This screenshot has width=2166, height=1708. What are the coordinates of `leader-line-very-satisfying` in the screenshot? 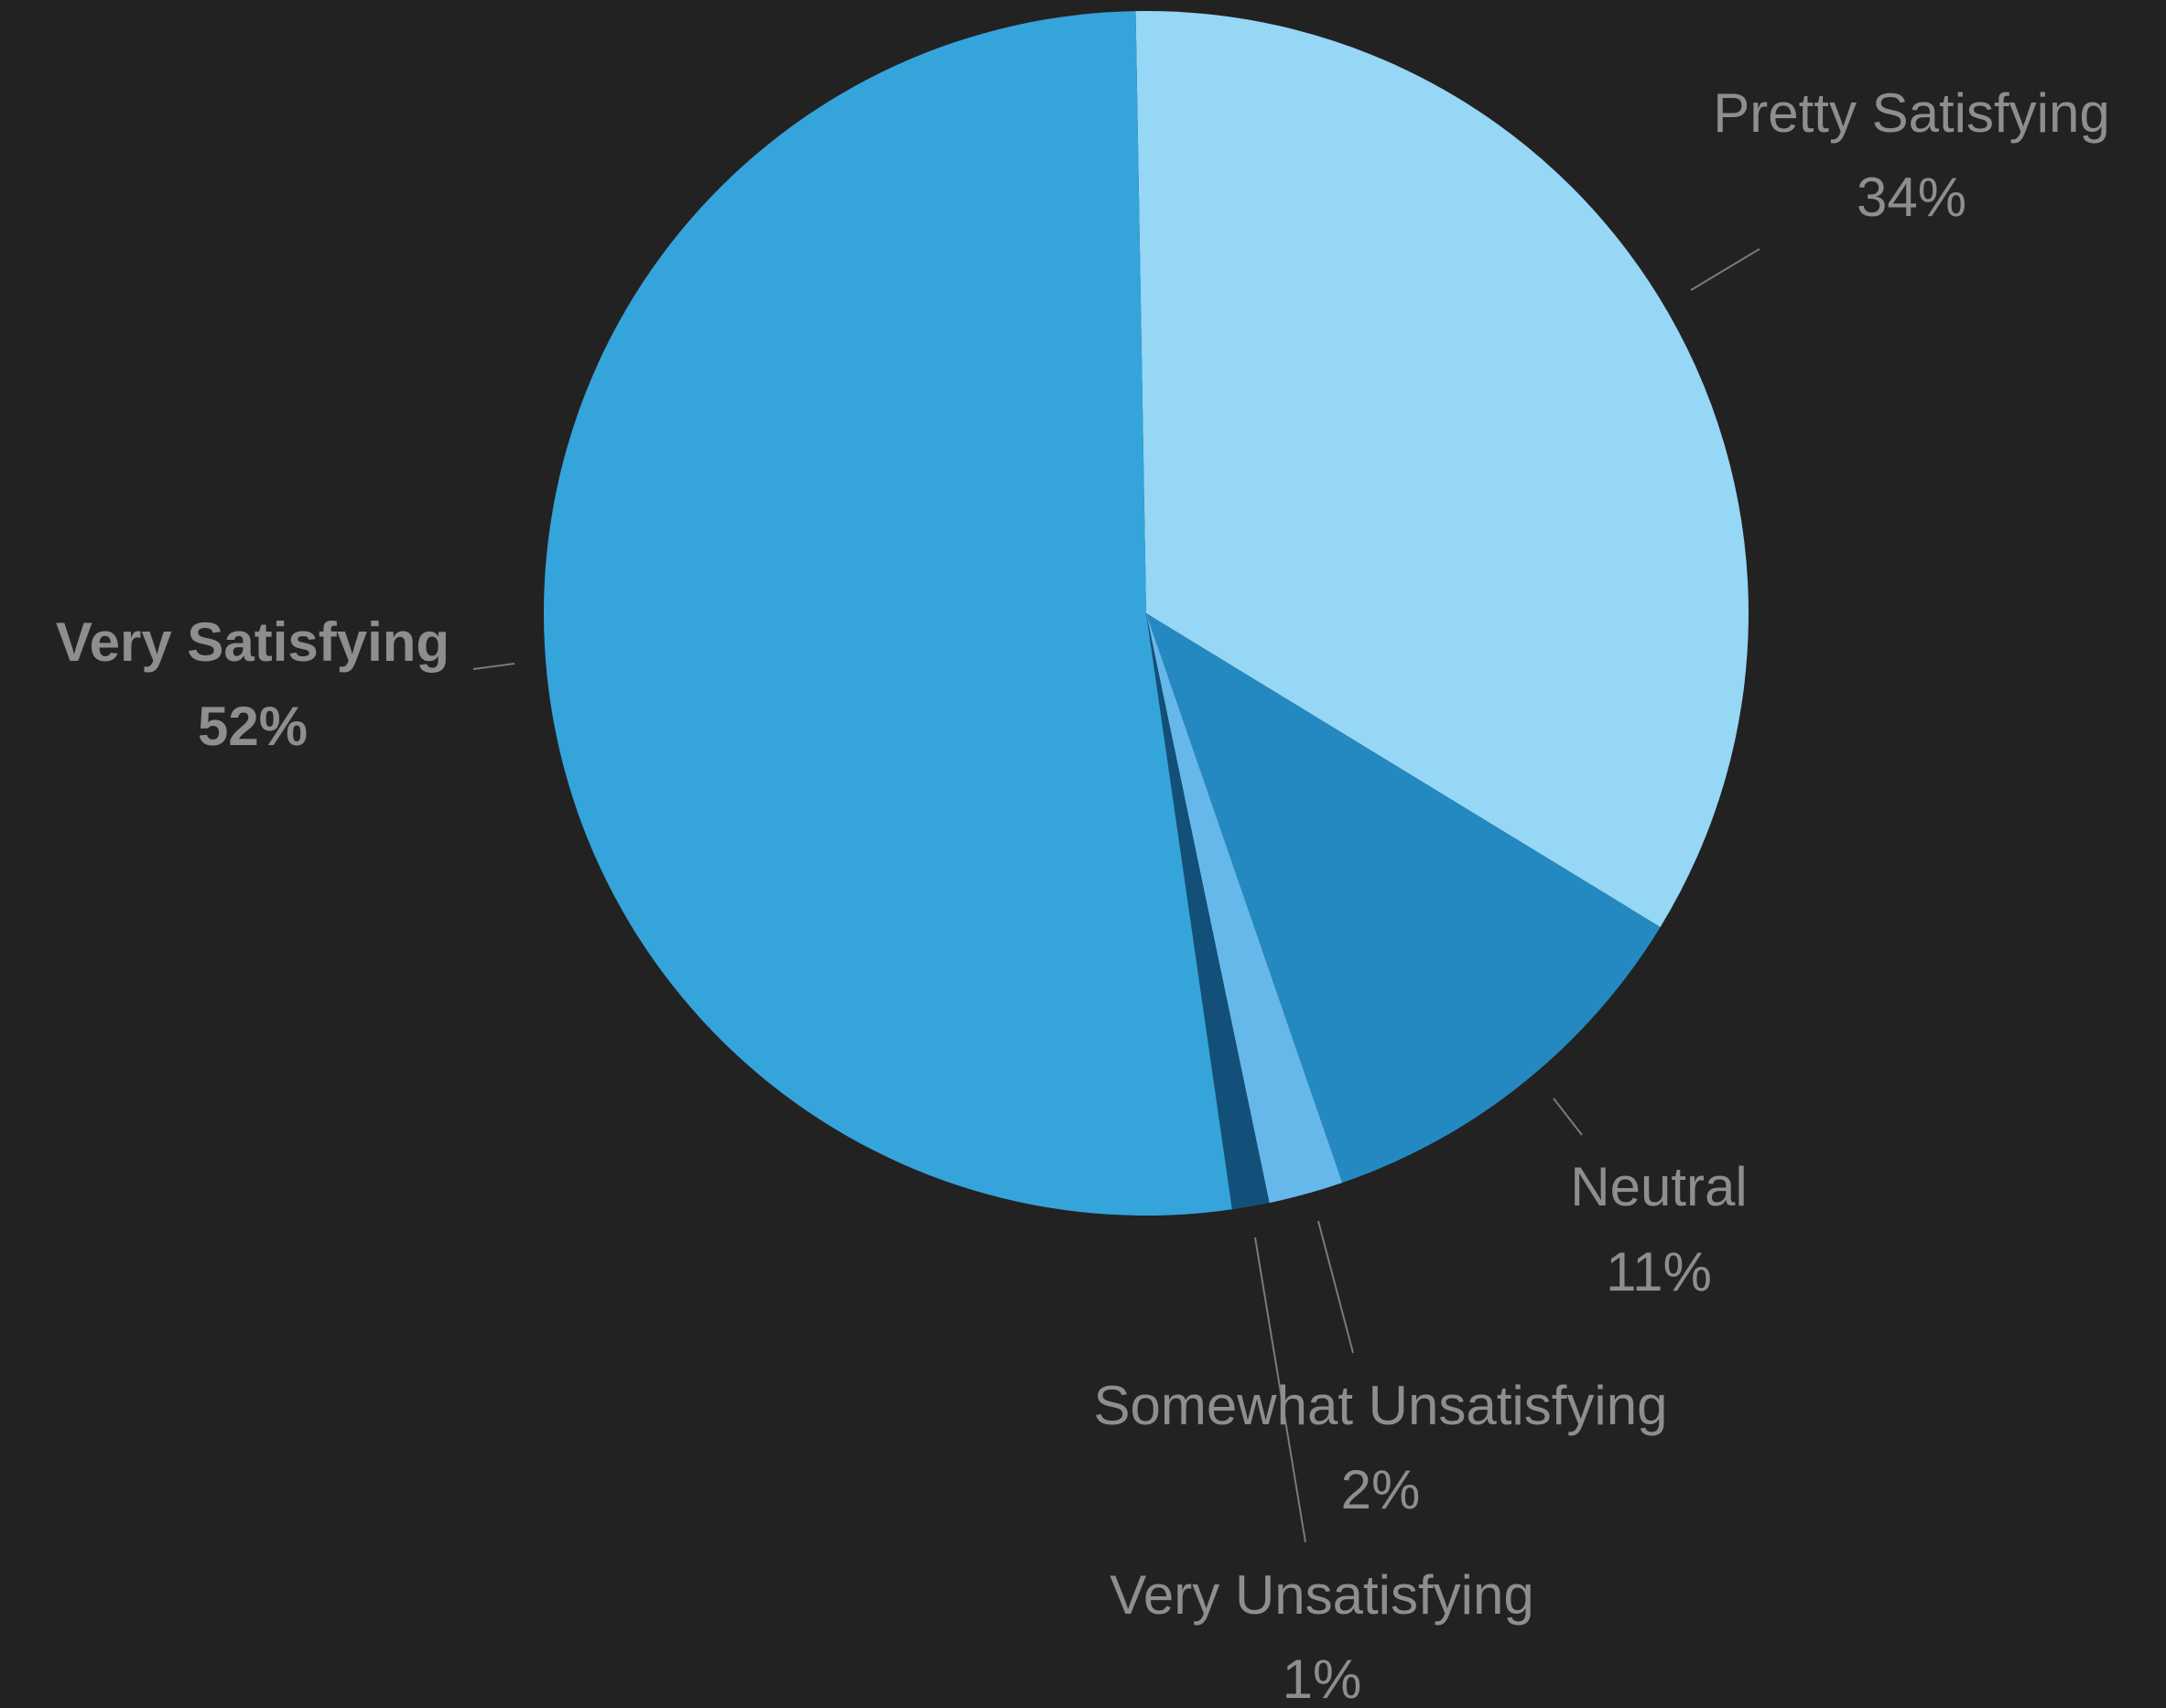 It's located at (493, 666).